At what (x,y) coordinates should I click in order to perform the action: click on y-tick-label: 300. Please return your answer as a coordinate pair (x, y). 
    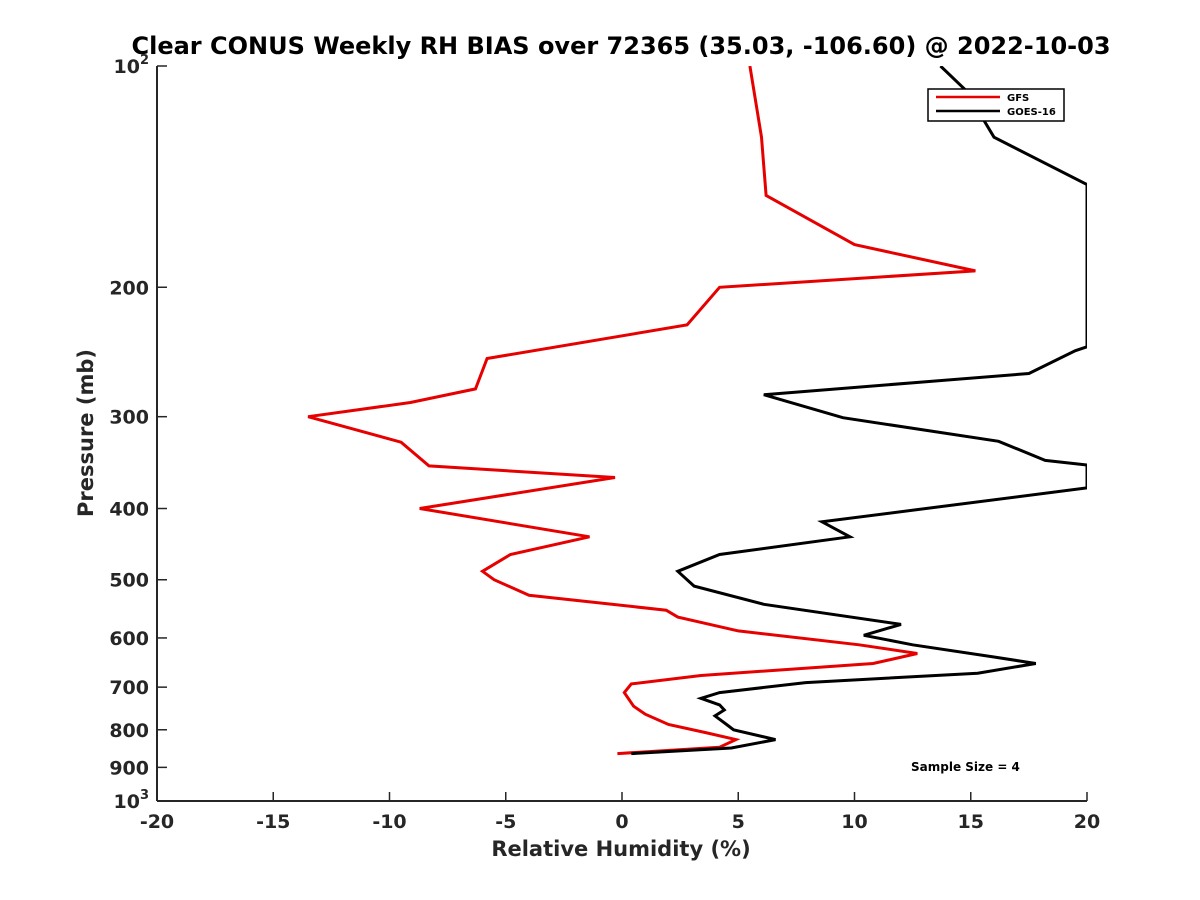
    Looking at the image, I should click on (129, 418).